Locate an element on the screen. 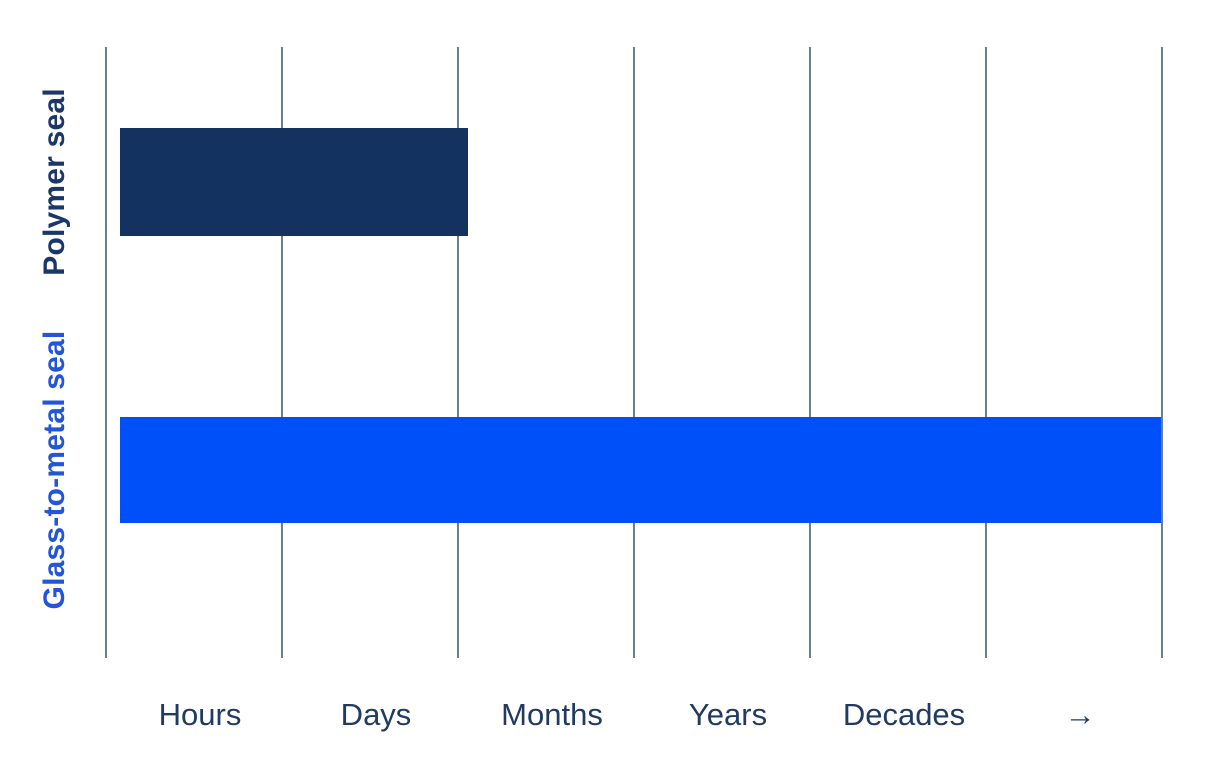 Image resolution: width=1232 pixels, height=770 pixels. x-label-arrow: → is located at coordinates (1080, 714).